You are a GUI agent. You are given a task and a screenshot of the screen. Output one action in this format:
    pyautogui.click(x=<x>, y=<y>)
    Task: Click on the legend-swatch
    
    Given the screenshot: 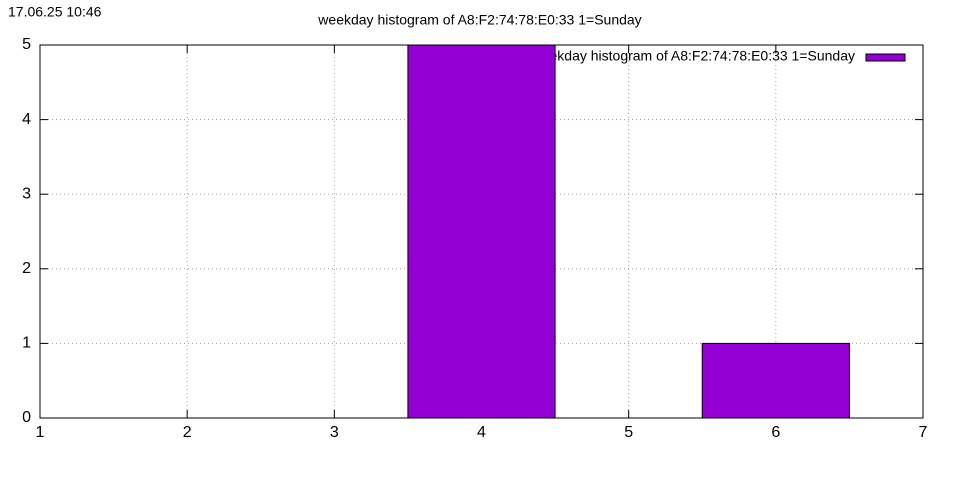 What is the action you would take?
    pyautogui.click(x=885, y=57)
    